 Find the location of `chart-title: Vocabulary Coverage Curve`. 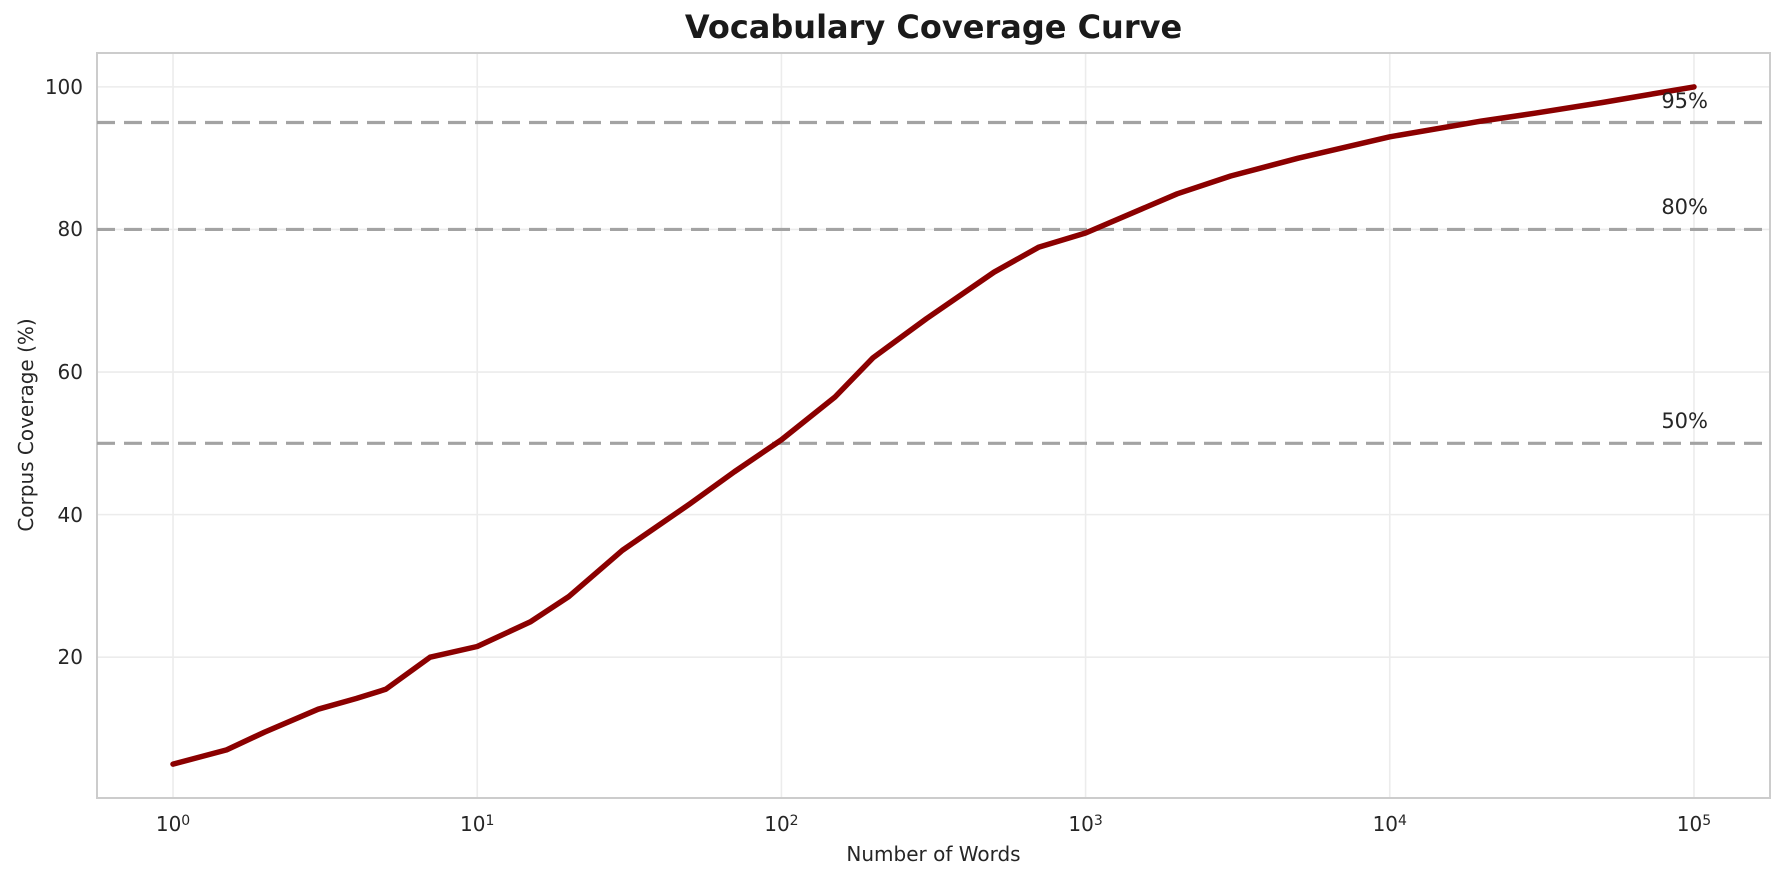

chart-title: Vocabulary Coverage Curve is located at coordinates (933, 27).